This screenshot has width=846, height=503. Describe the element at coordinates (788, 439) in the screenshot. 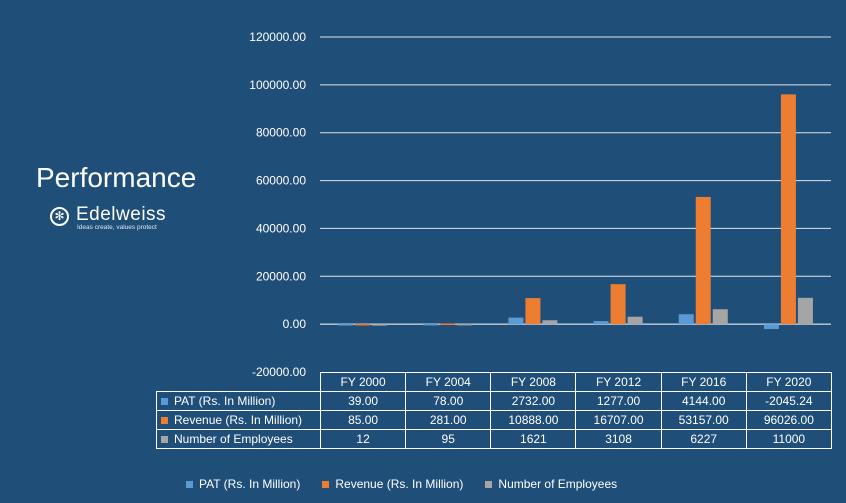

I see `data-label: 11000` at that location.